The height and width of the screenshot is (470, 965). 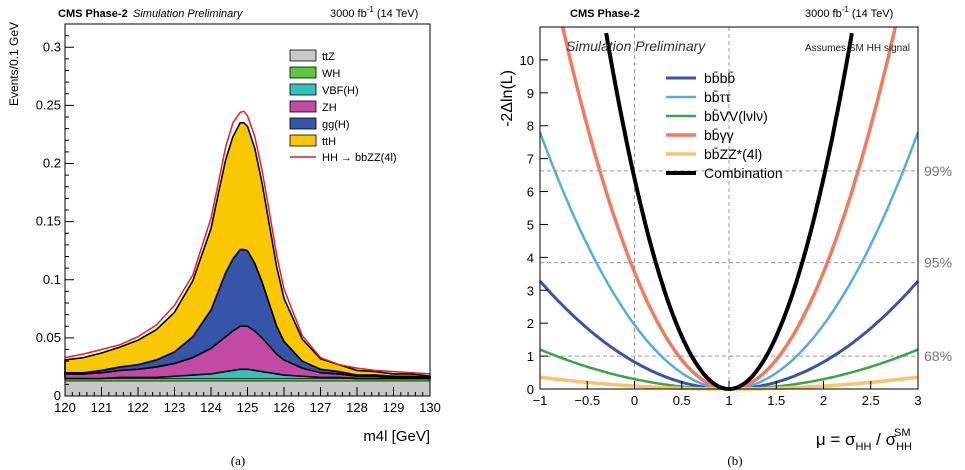 I want to click on legend-swatch-zh, so click(x=303, y=106).